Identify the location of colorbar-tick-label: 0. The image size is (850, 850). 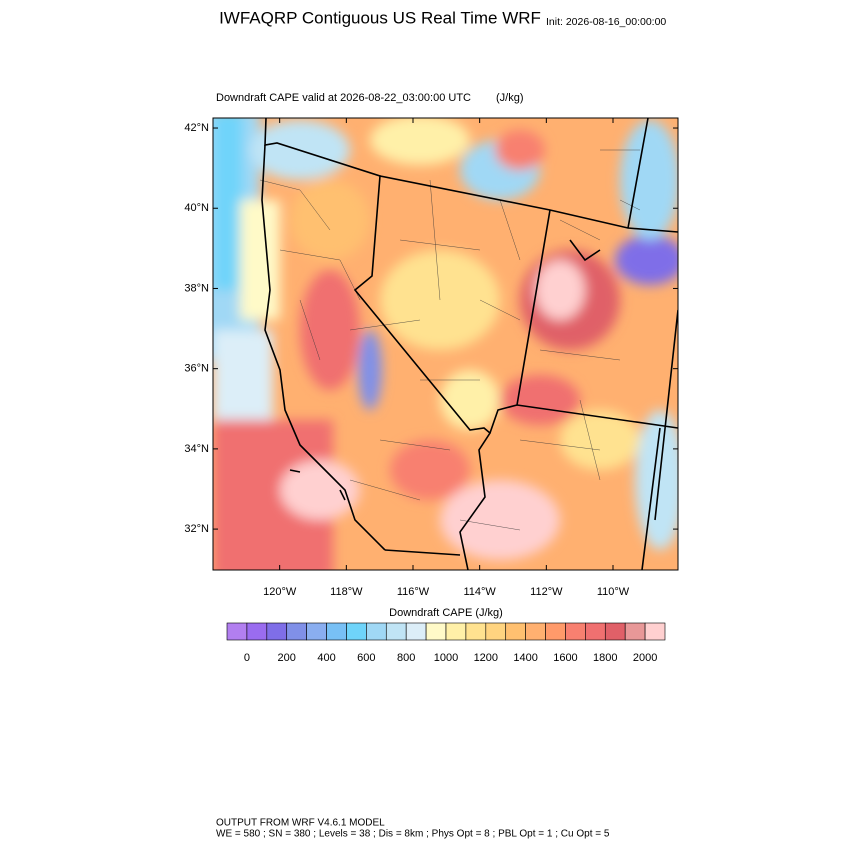
(247, 658).